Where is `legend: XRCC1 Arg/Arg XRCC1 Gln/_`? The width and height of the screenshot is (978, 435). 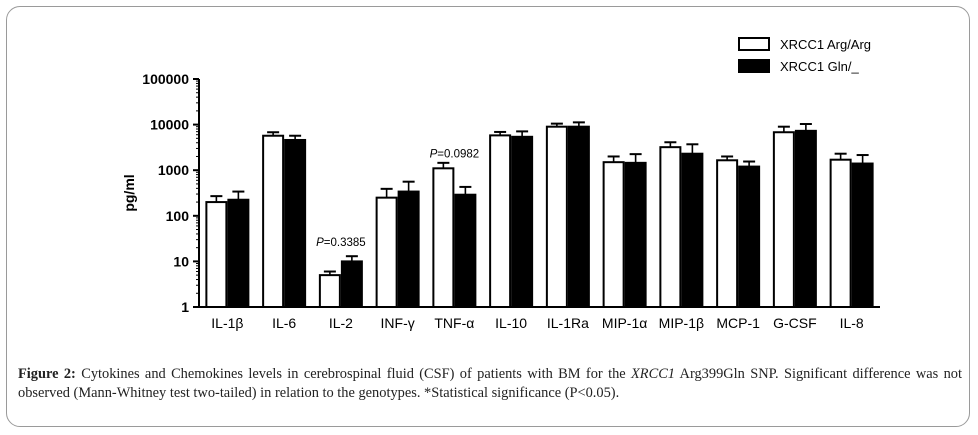
legend: XRCC1 Arg/Arg XRCC1 Gln/_ is located at coordinates (804, 55).